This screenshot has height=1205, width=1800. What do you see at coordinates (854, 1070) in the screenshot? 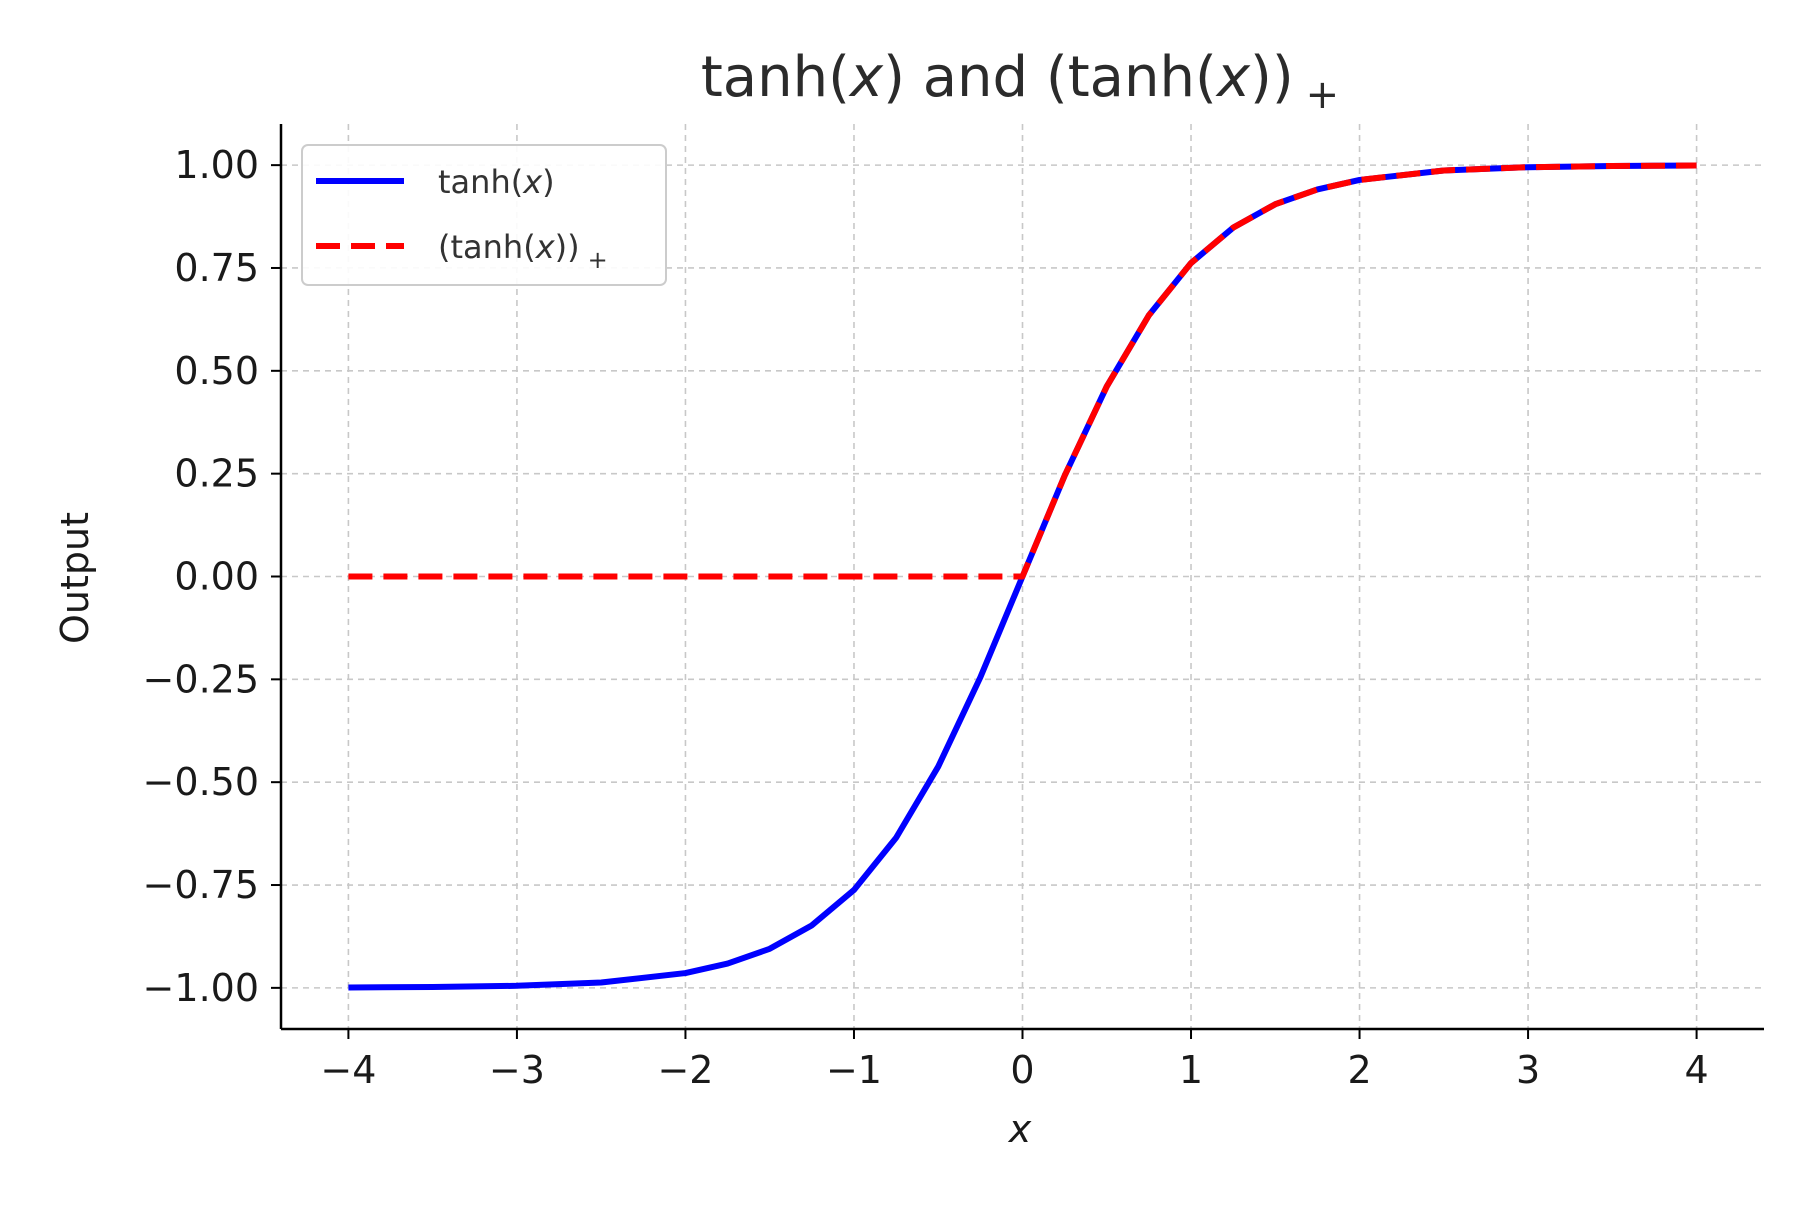
I see `x-tick-label: −1` at bounding box center [854, 1070].